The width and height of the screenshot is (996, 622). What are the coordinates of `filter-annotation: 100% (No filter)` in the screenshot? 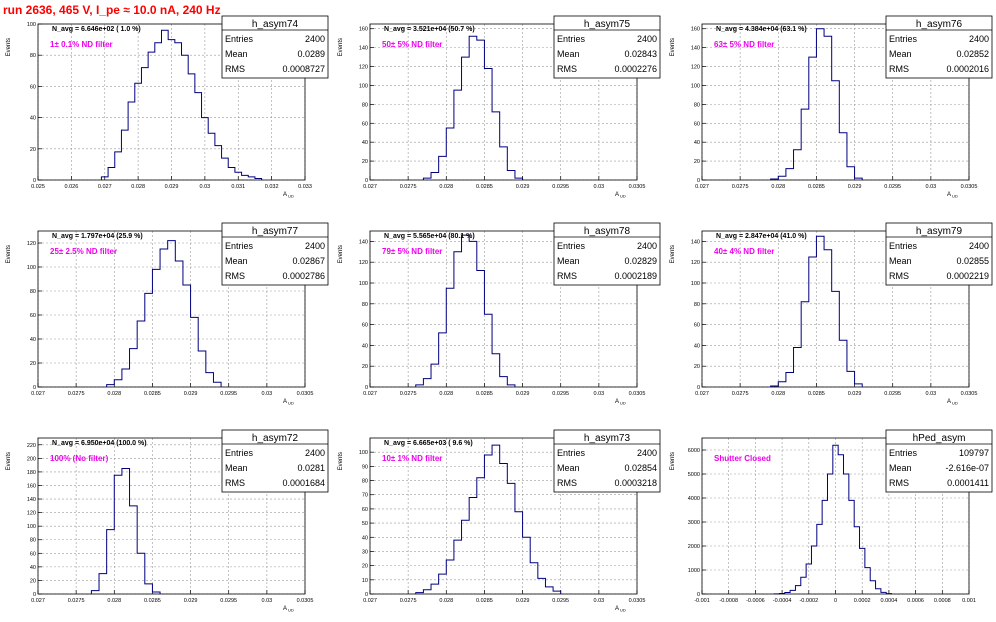 It's located at (79, 458).